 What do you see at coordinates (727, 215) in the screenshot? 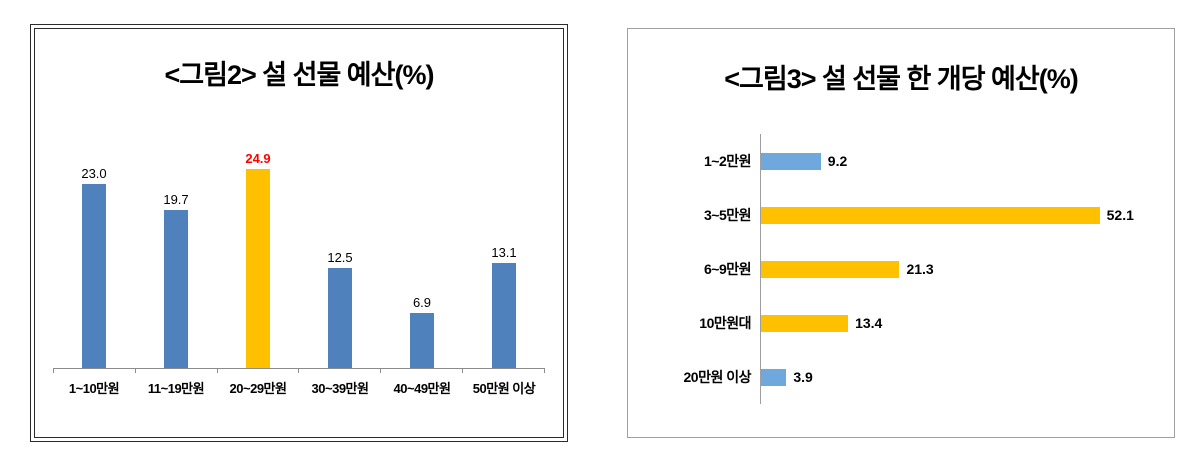
I see `category-label: 3~5만원` at bounding box center [727, 215].